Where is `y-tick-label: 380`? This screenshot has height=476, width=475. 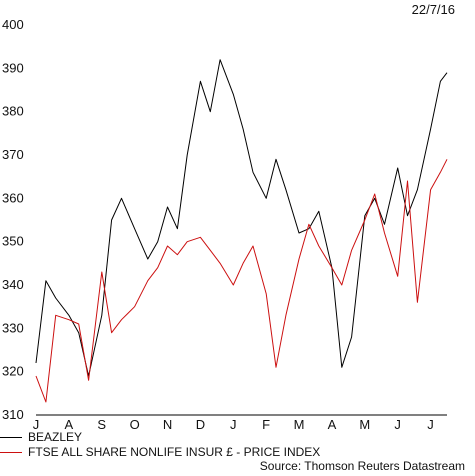
y-tick-label: 380 is located at coordinates (13, 111).